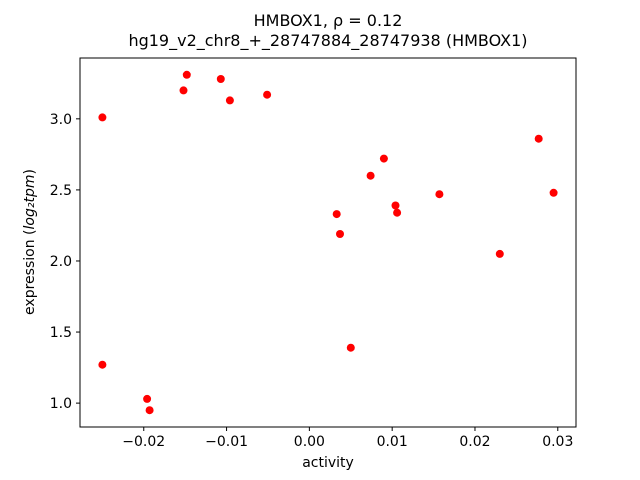 This screenshot has height=480, width=640. I want to click on y-tick-label: 2.0, so click(61, 262).